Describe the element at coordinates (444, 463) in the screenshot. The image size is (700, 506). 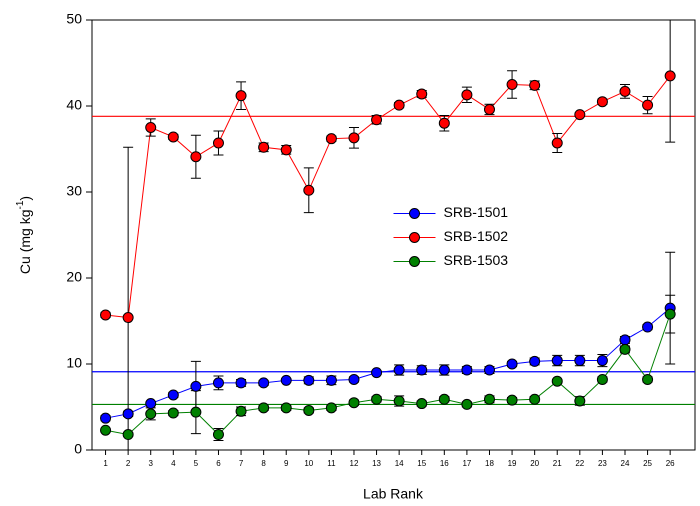
I see `x-tick-label: 16` at that location.